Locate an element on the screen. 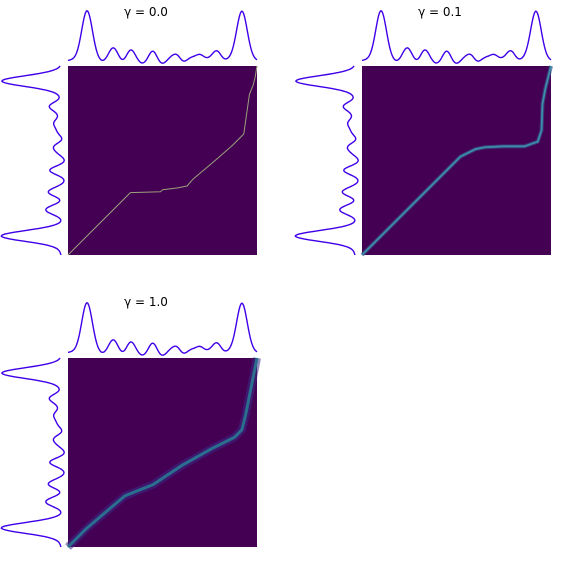 The height and width of the screenshot is (561, 564). panel-title: γ = 0.0 is located at coordinates (146, 12).